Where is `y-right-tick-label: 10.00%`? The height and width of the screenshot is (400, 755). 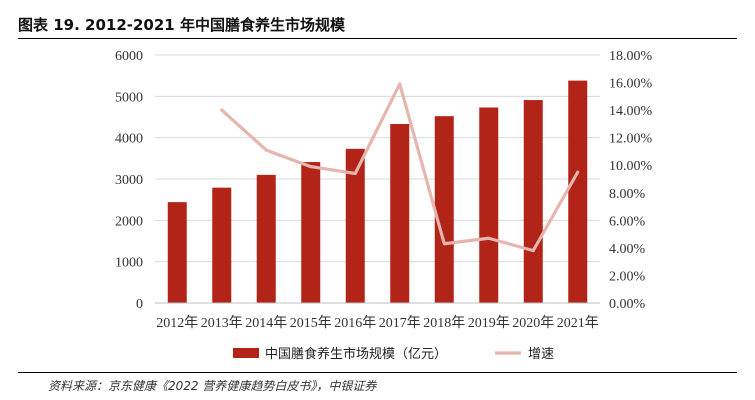
y-right-tick-label: 10.00% is located at coordinates (631, 166).